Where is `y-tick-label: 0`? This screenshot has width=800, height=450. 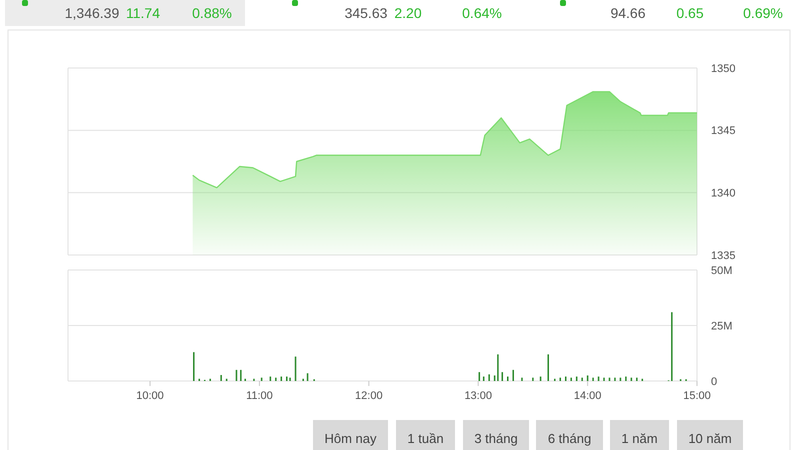 y-tick-label: 0 is located at coordinates (714, 382).